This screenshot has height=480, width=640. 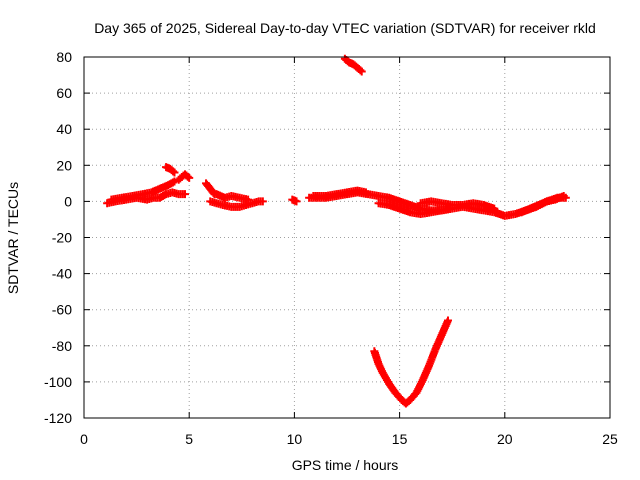 What do you see at coordinates (62, 238) in the screenshot?
I see `y-tick-label: -20` at bounding box center [62, 238].